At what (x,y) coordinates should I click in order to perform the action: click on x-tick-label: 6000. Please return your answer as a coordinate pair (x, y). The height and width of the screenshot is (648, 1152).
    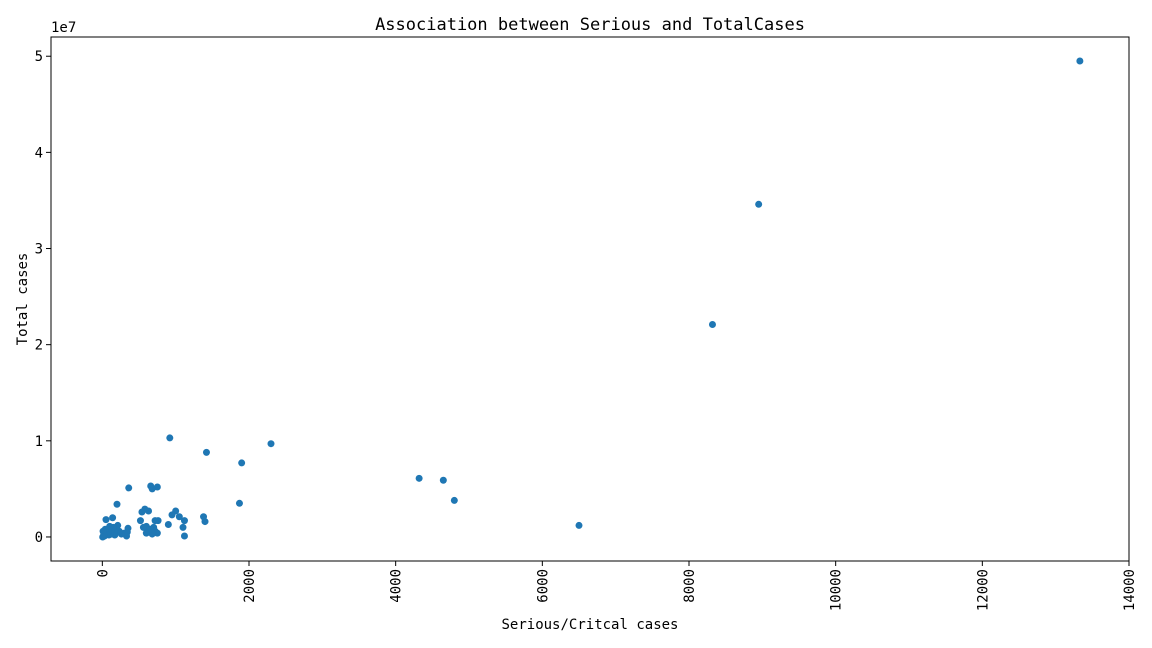
    Looking at the image, I should click on (543, 586).